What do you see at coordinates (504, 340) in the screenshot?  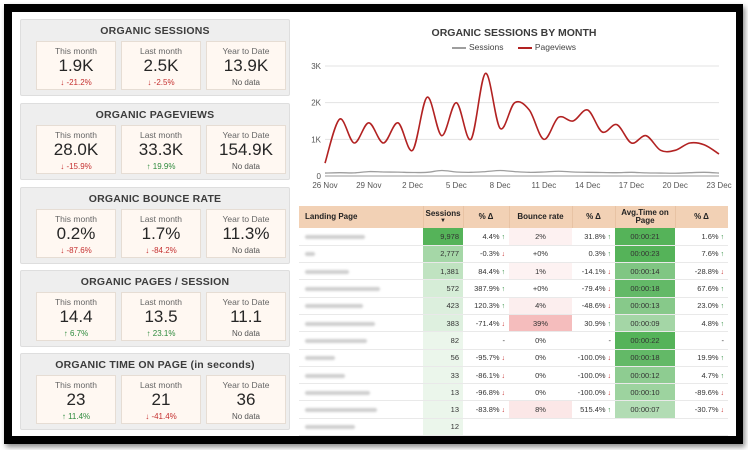 I see `delta-value: -` at bounding box center [504, 340].